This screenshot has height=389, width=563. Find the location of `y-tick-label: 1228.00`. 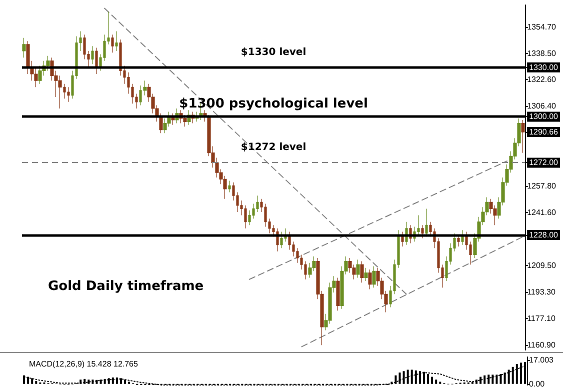

y-tick-label: 1228.00 is located at coordinates (544, 235).